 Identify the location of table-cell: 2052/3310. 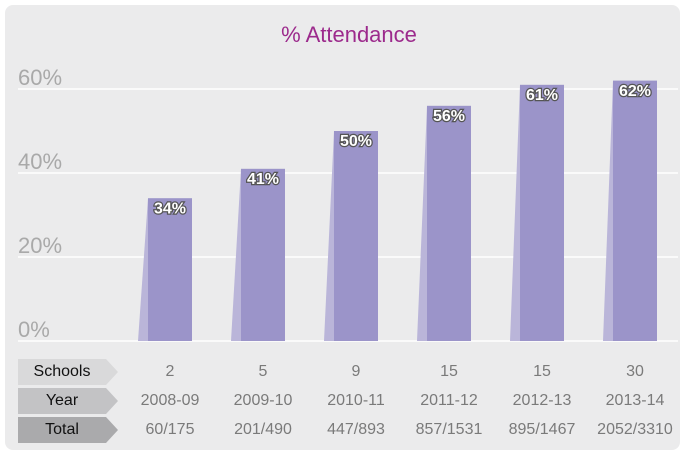
(635, 429).